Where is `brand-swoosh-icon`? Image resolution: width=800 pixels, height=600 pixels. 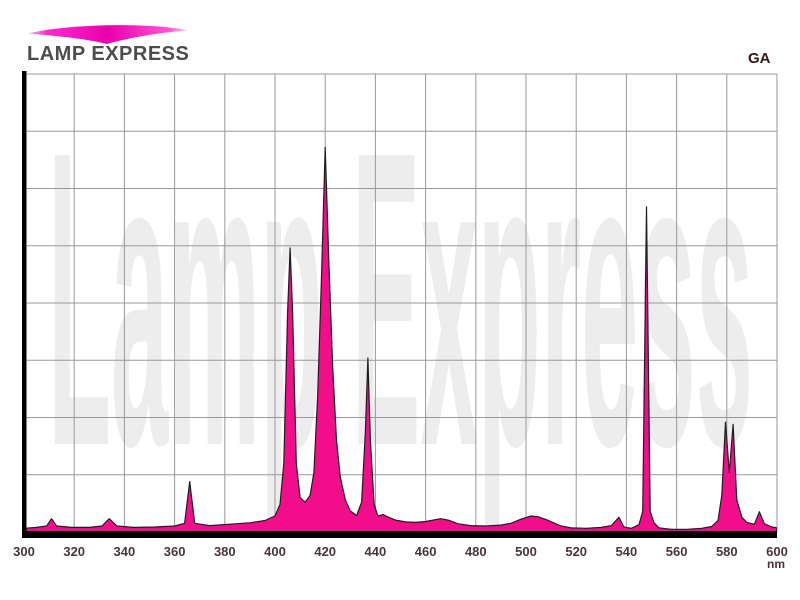
brand-swoosh-icon is located at coordinates (108, 34).